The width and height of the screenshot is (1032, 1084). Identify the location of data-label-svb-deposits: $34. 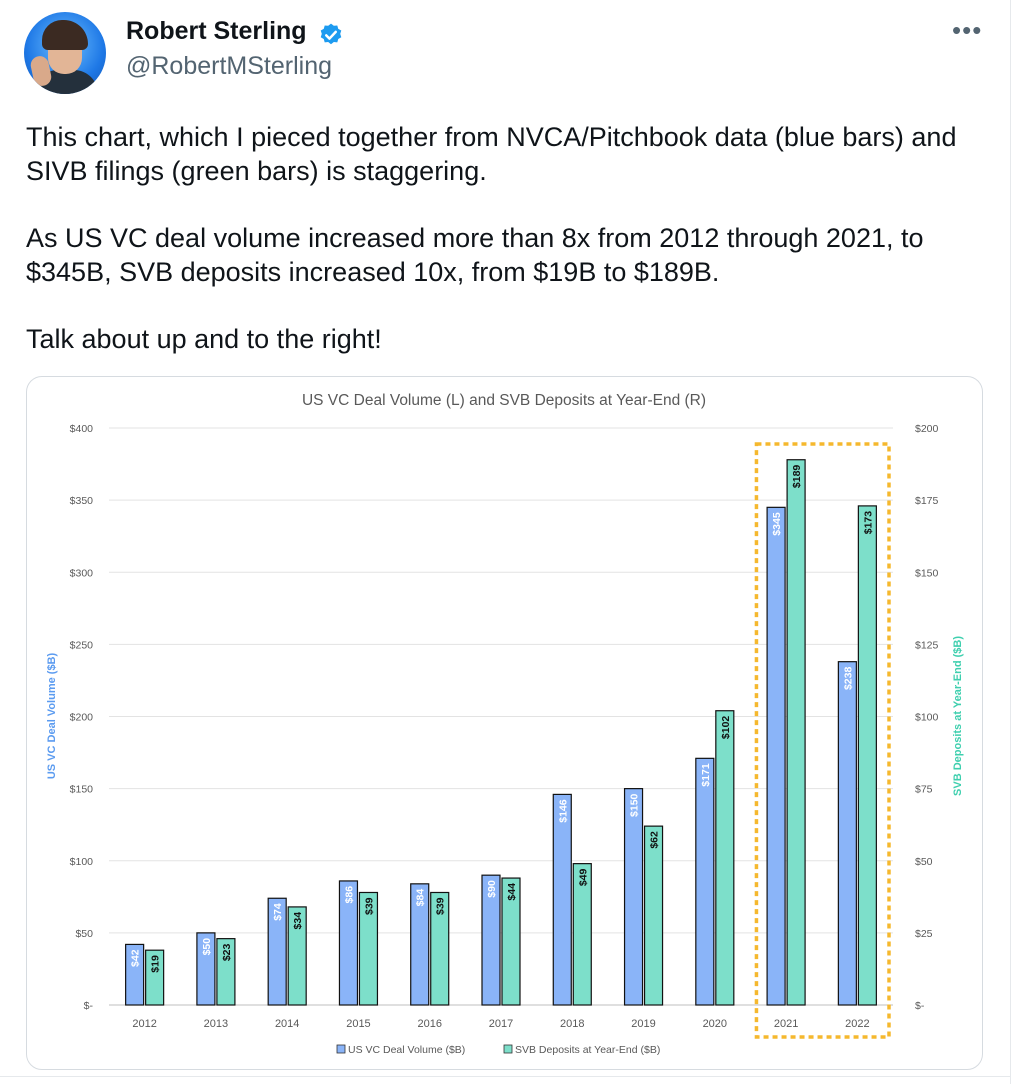
(298, 921).